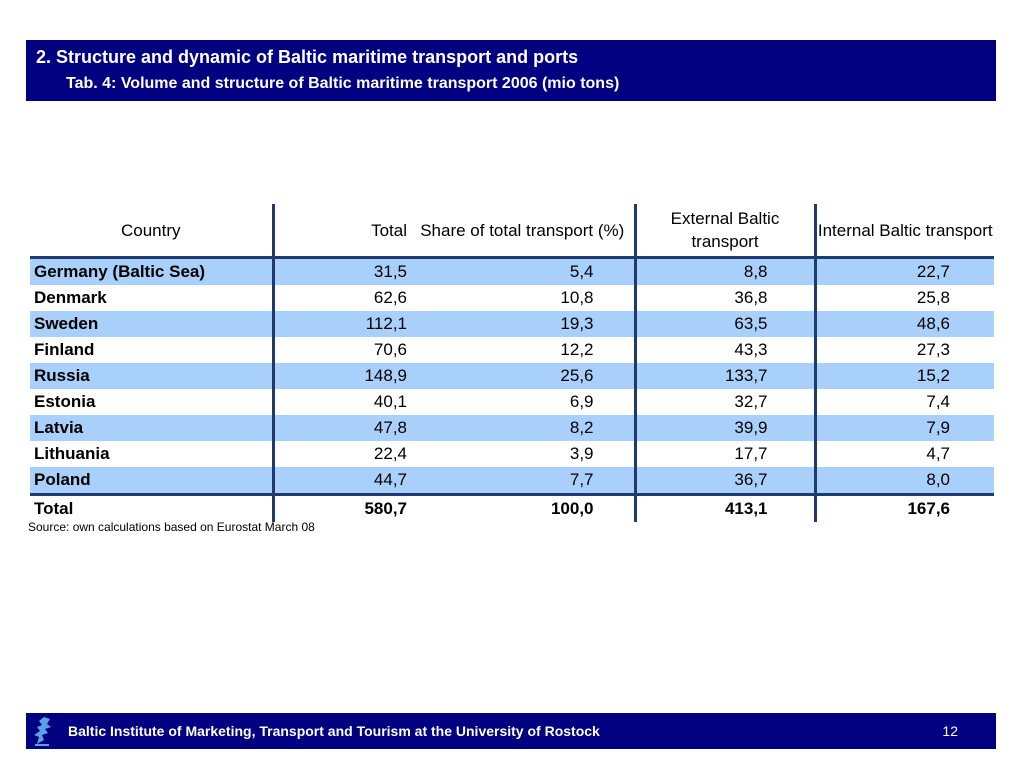  What do you see at coordinates (512, 298) in the screenshot?
I see `table-row: Denmark 62,6 10,8 36,8 25,8` at bounding box center [512, 298].